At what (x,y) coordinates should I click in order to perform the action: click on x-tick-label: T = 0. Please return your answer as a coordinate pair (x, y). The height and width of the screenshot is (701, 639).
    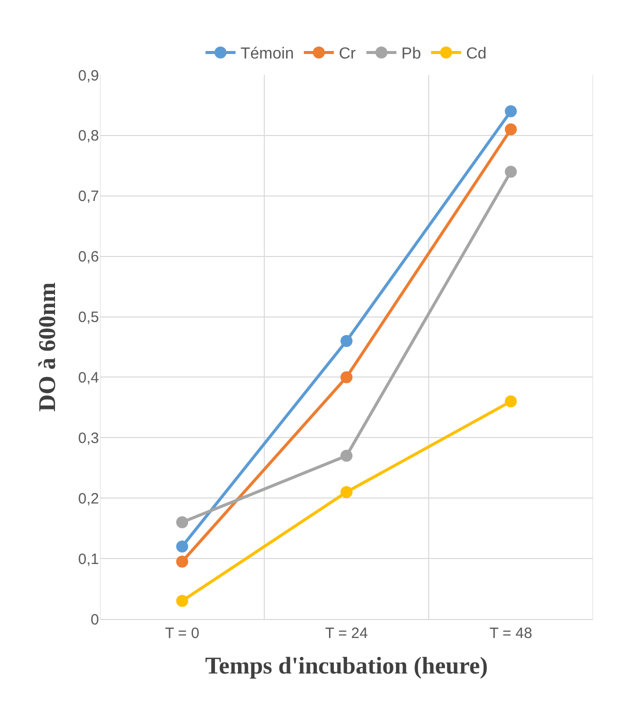
    Looking at the image, I should click on (182, 633).